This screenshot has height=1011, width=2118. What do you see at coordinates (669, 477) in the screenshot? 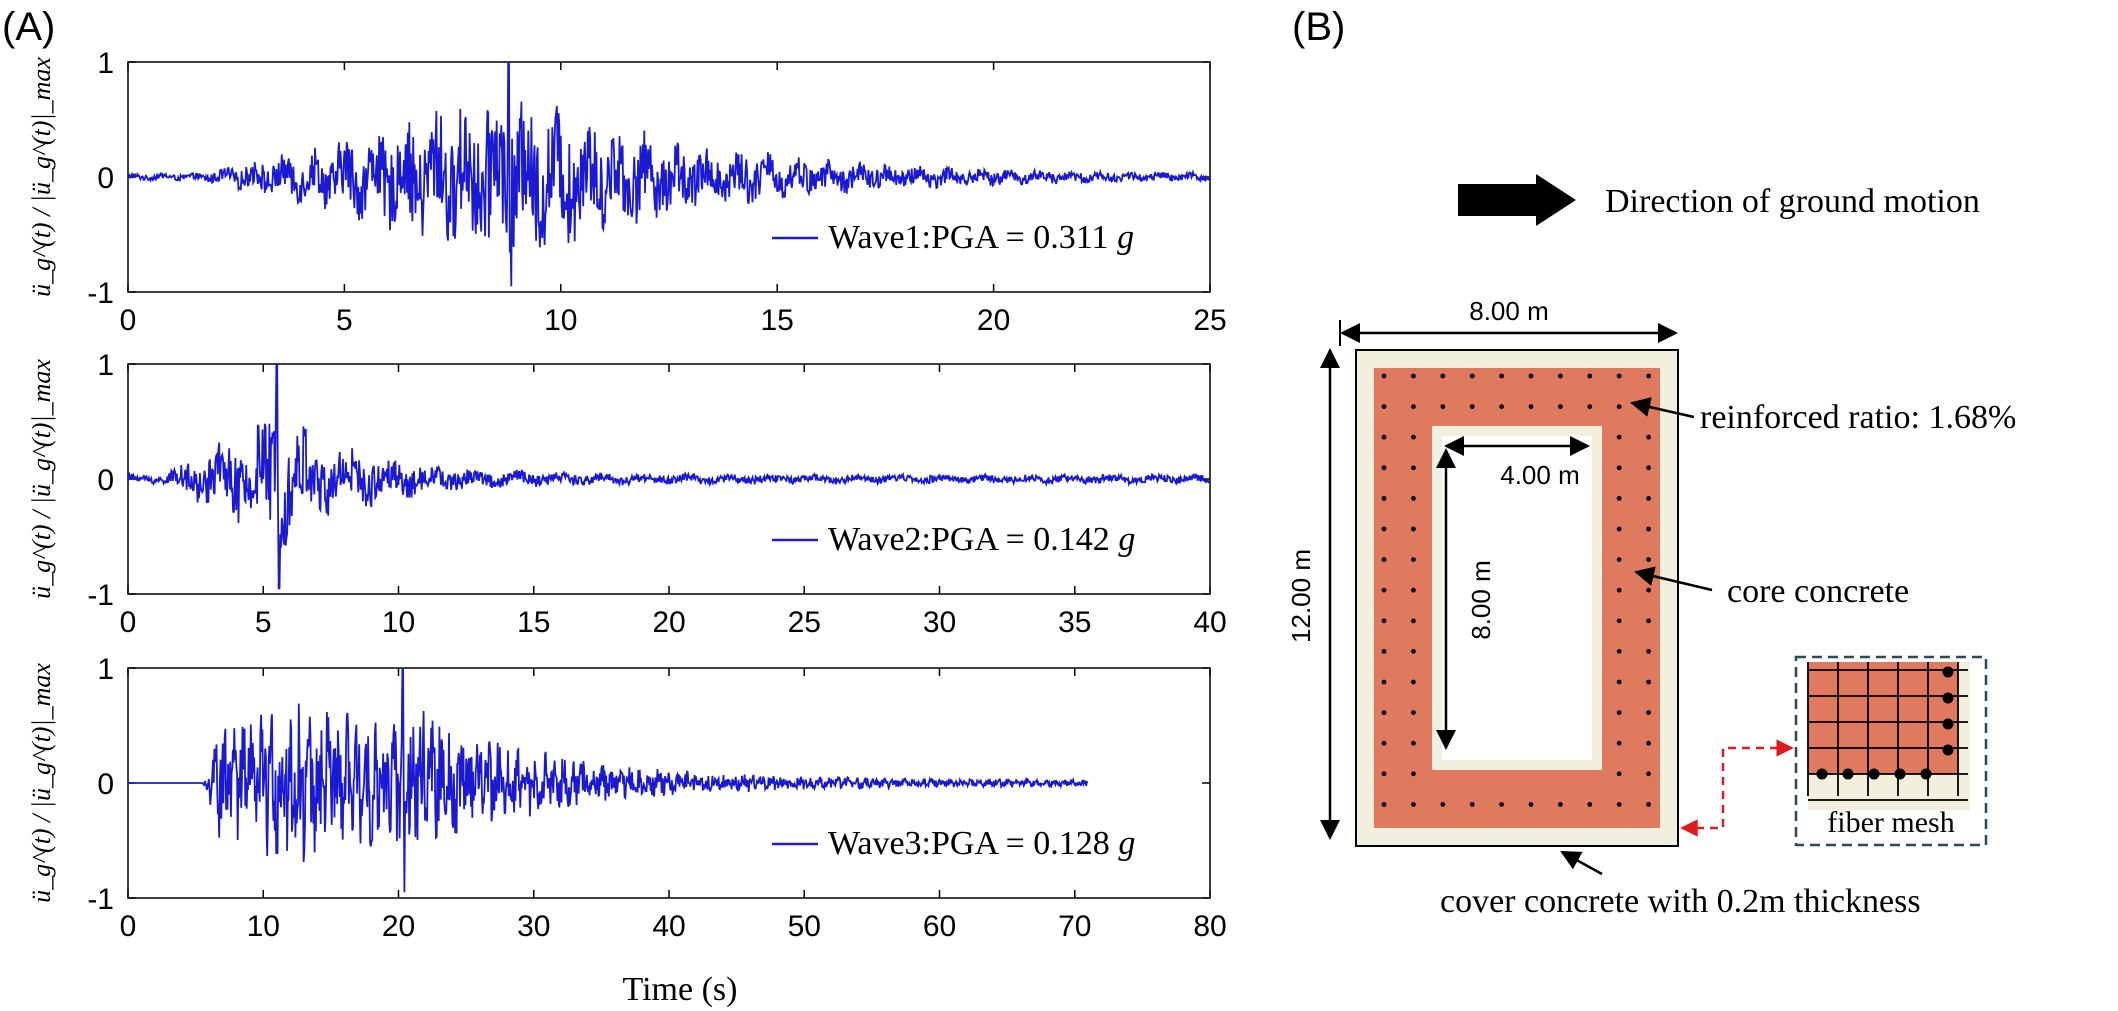
I see `wave-series-line` at bounding box center [669, 477].